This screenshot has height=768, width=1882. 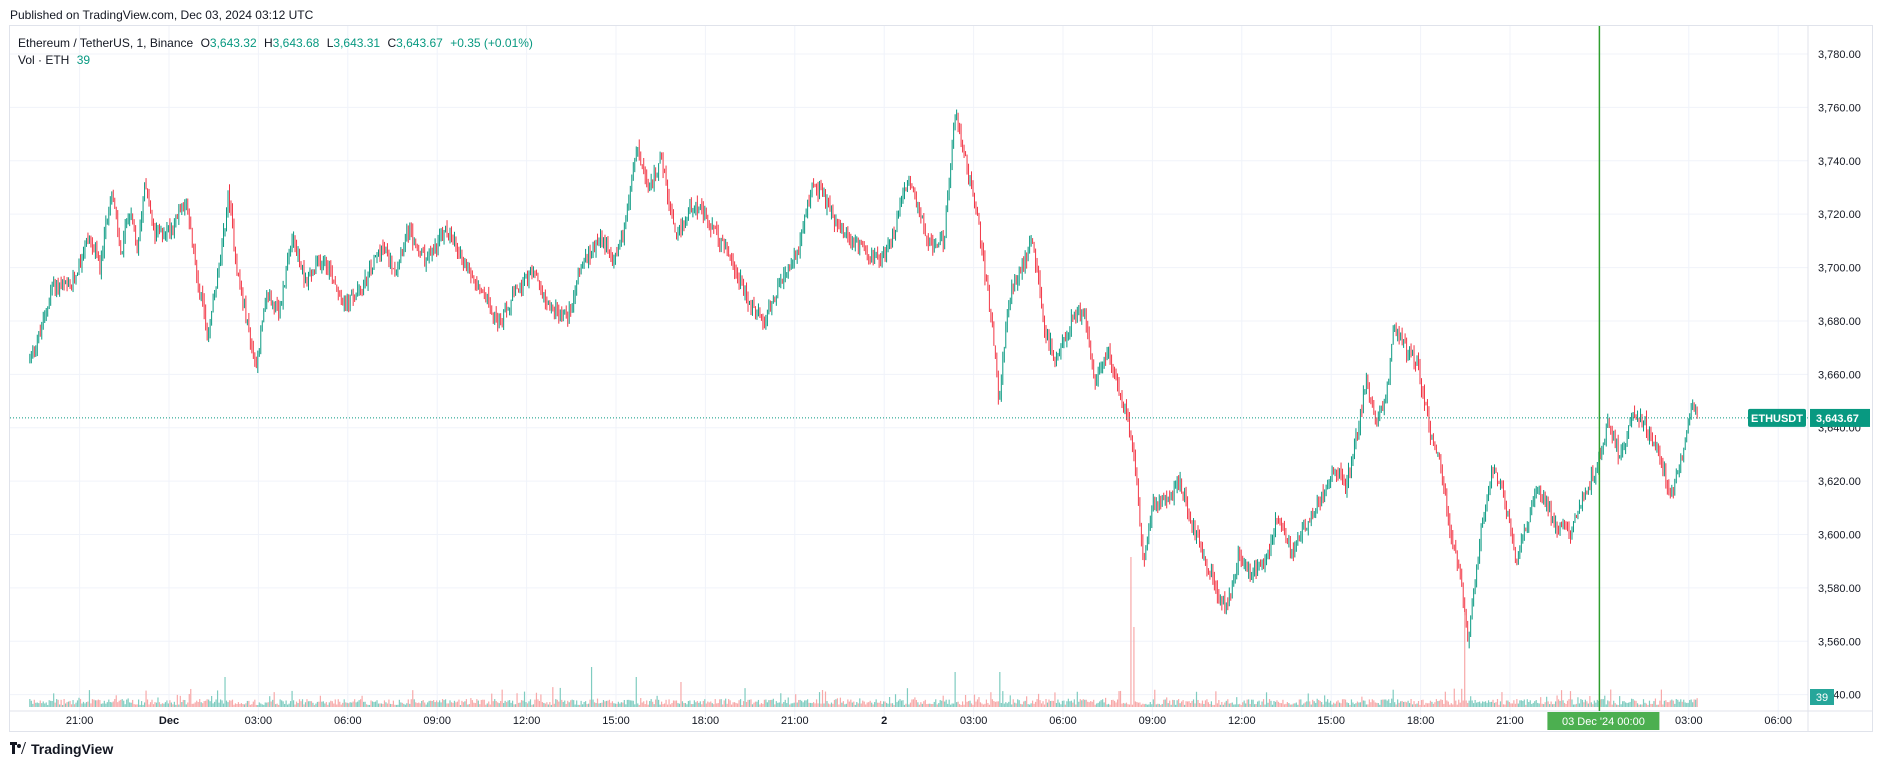 I want to click on price-axis-label: 3,600.00, so click(x=1839, y=535).